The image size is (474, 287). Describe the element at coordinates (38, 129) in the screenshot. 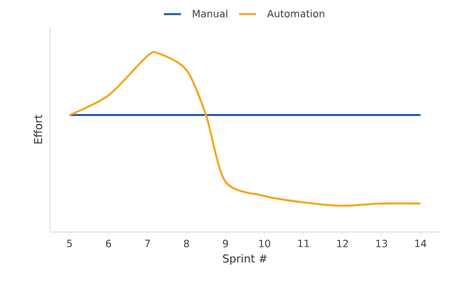

I see `y-axis-title: Effort` at that location.